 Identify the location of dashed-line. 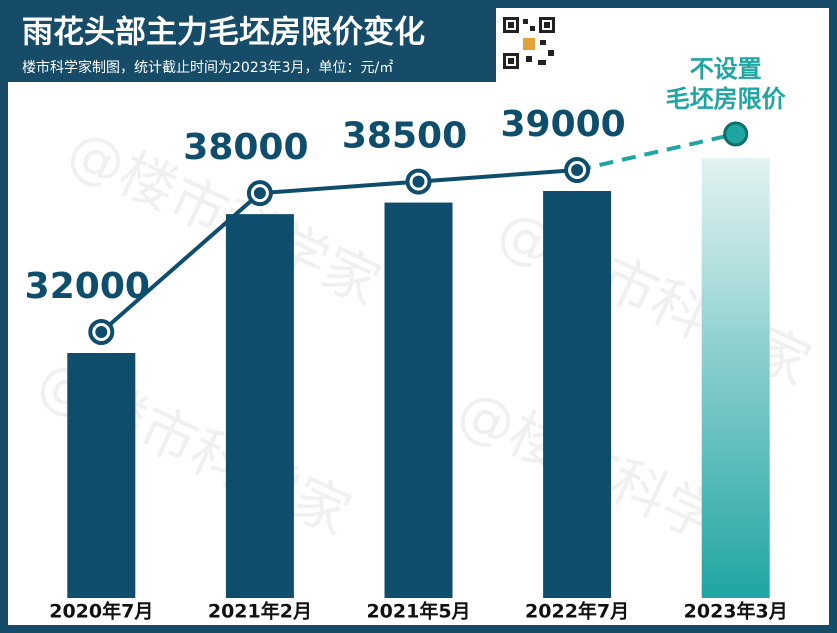
(656, 152).